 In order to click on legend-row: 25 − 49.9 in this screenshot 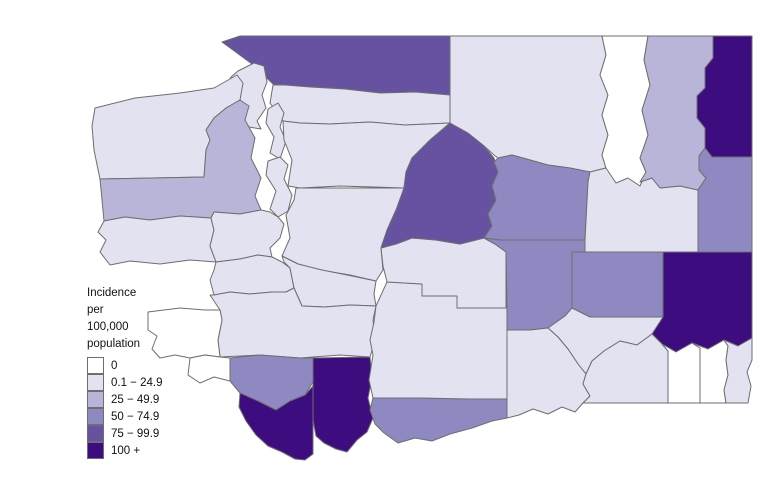, I will do `click(142, 399)`.